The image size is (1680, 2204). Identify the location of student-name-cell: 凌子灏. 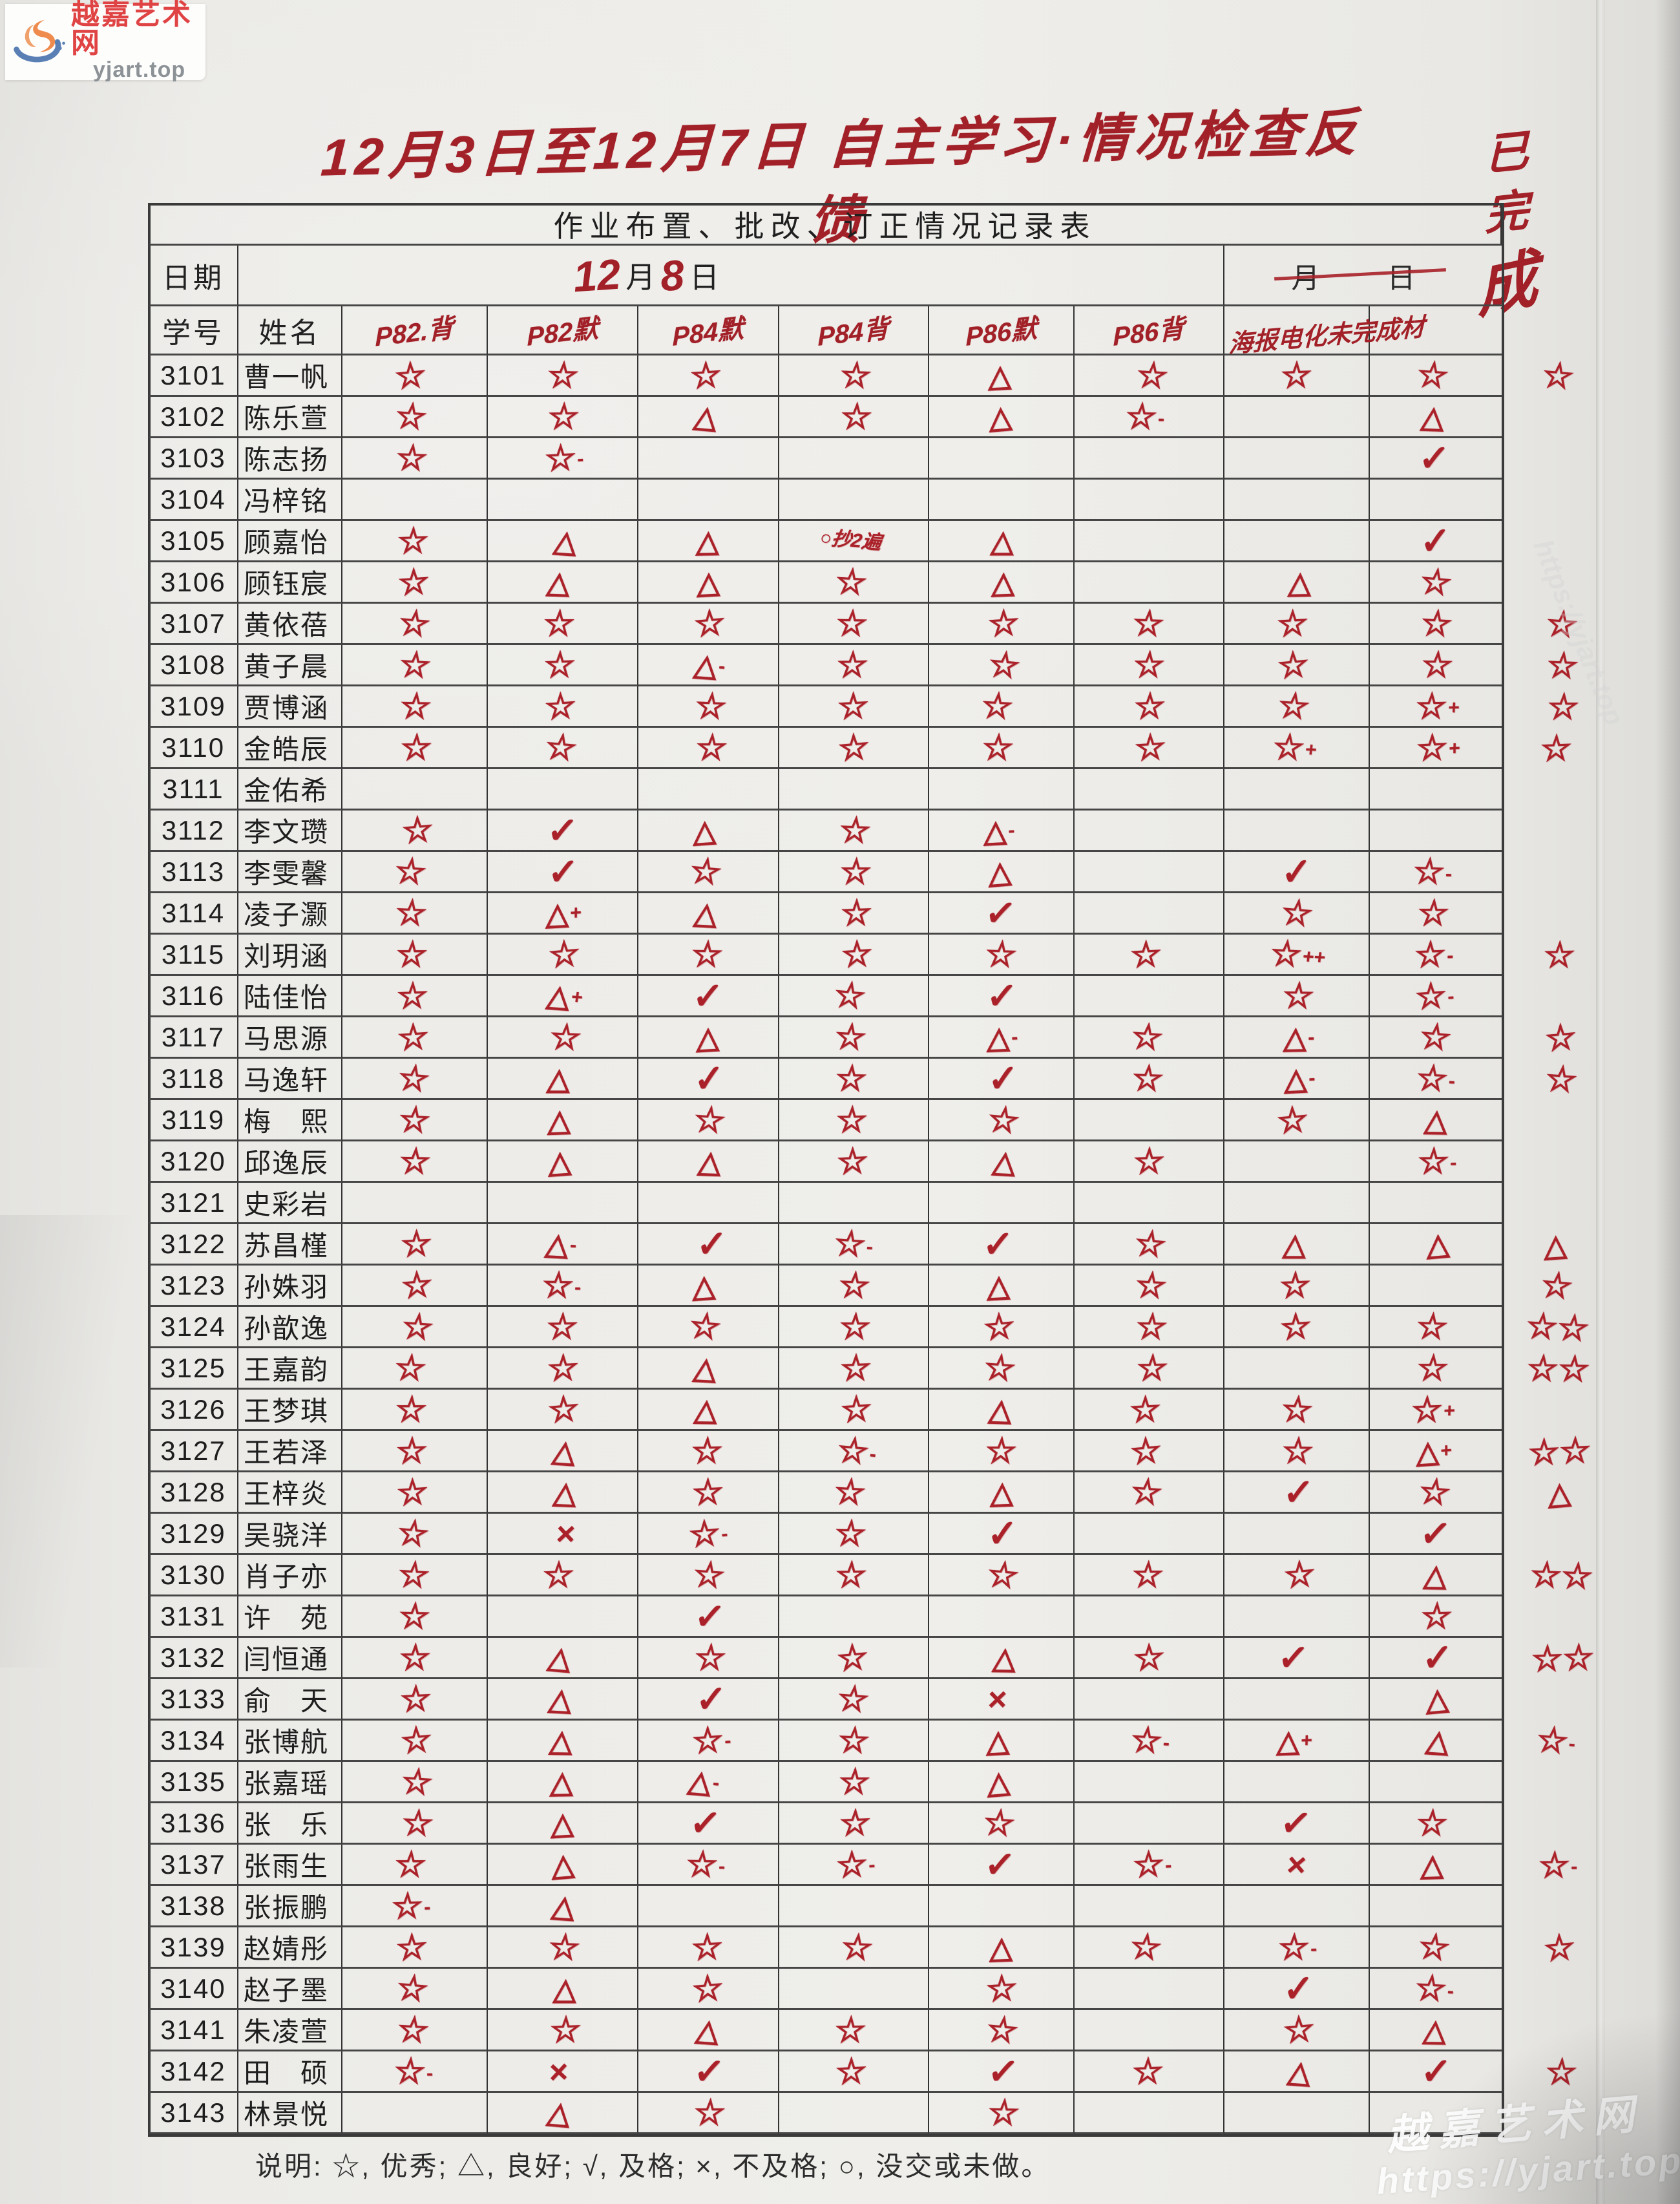
(290, 914).